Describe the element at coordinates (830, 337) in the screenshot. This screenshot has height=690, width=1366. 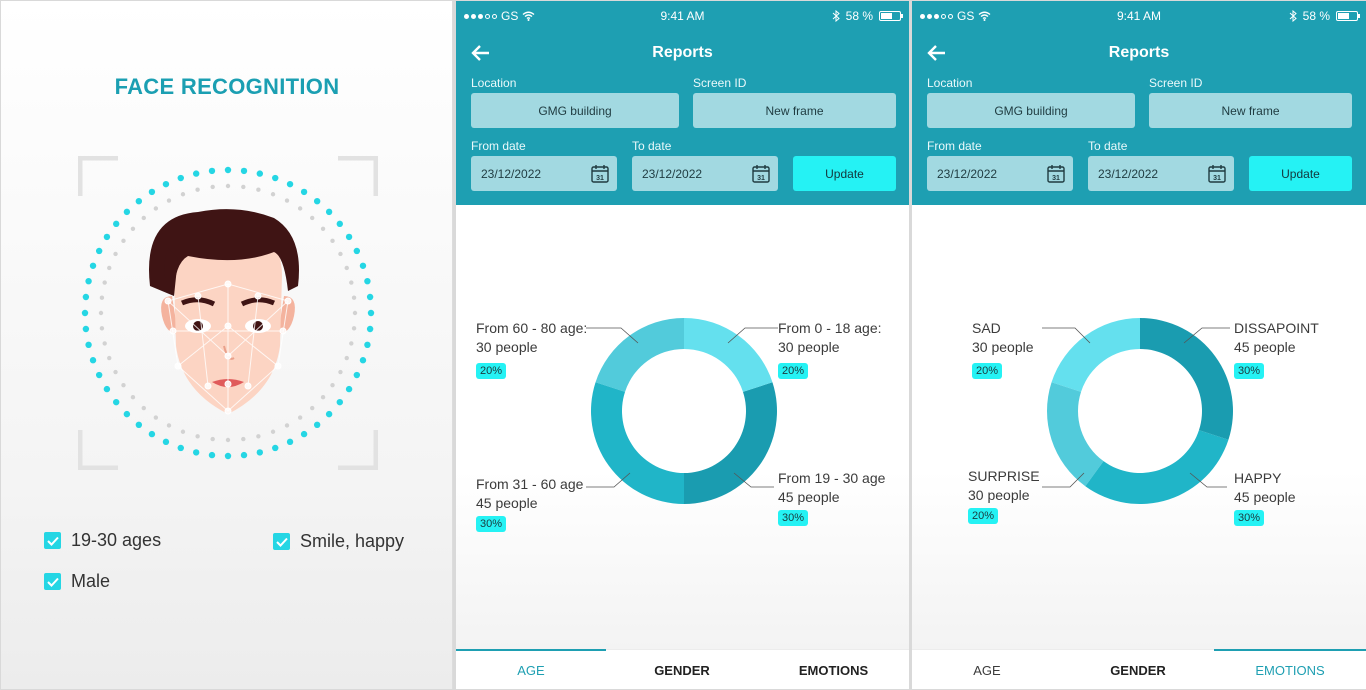
I see `age-0-18-label: From 0 - 18 age: 30 people` at that location.